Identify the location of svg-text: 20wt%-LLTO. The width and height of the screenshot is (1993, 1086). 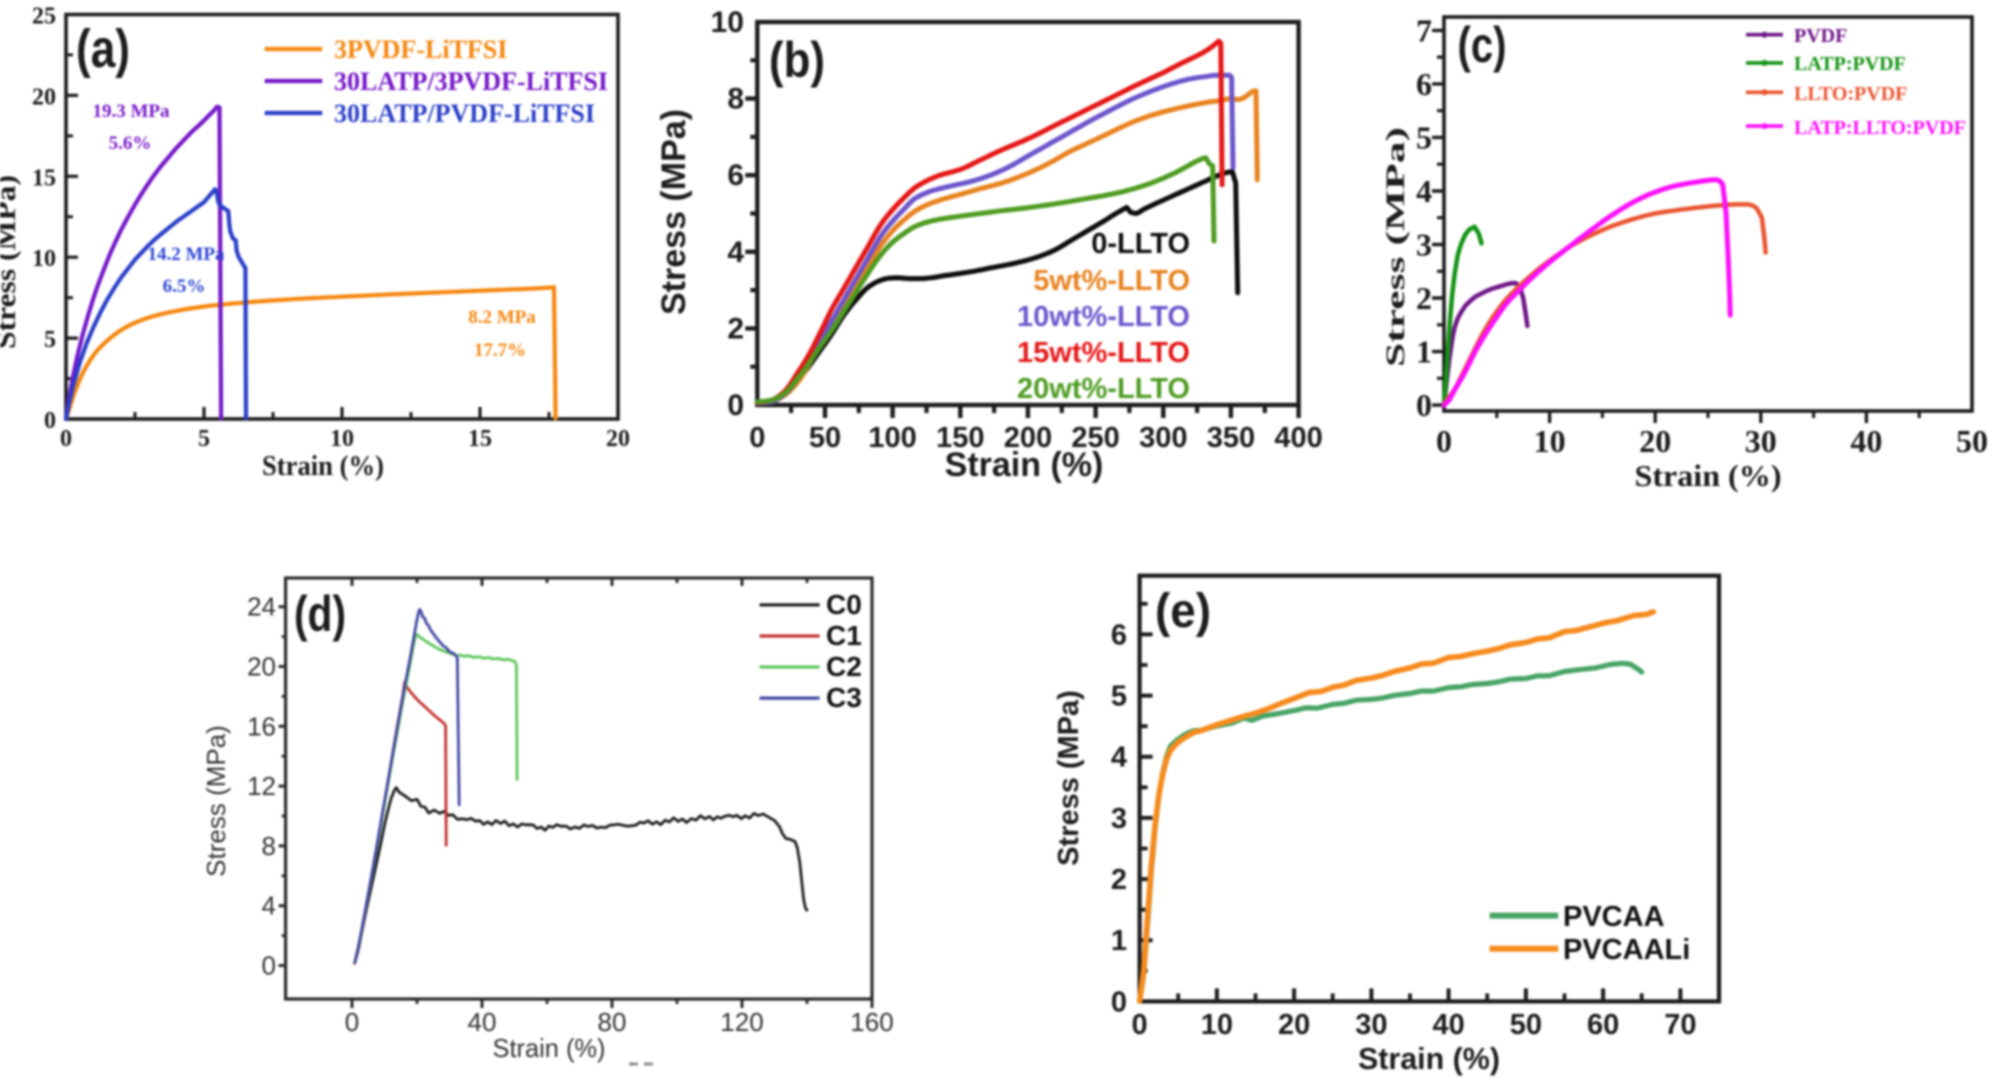
(1103, 389).